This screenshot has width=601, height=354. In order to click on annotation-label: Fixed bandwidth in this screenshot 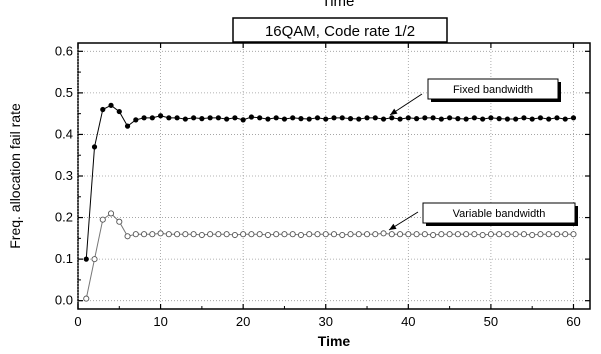, I will do `click(493, 90)`.